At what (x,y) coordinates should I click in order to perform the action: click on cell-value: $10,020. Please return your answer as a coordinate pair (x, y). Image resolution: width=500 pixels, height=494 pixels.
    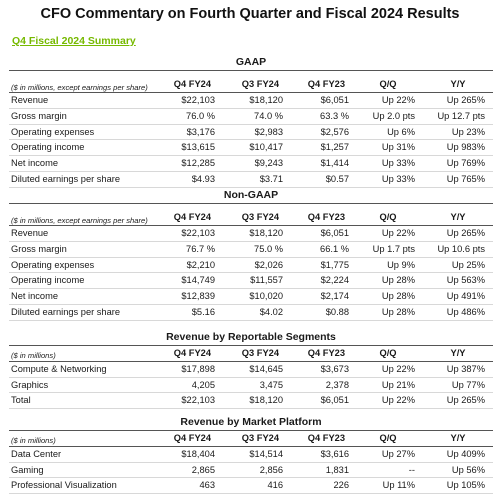
    Looking at the image, I should click on (253, 296).